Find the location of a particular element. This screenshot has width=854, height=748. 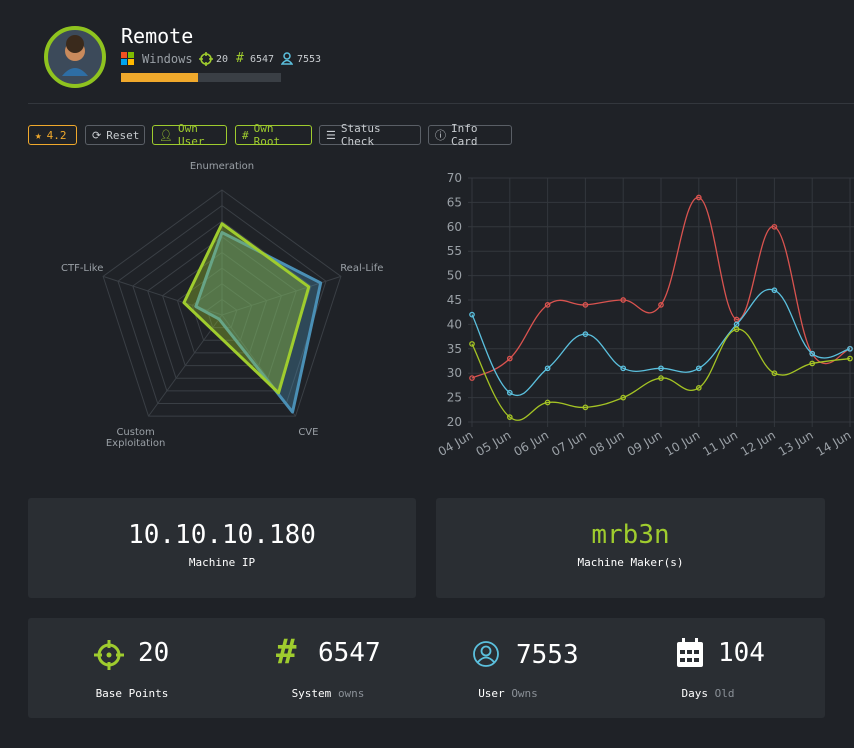

stat-label: Days Old is located at coordinates (708, 693).